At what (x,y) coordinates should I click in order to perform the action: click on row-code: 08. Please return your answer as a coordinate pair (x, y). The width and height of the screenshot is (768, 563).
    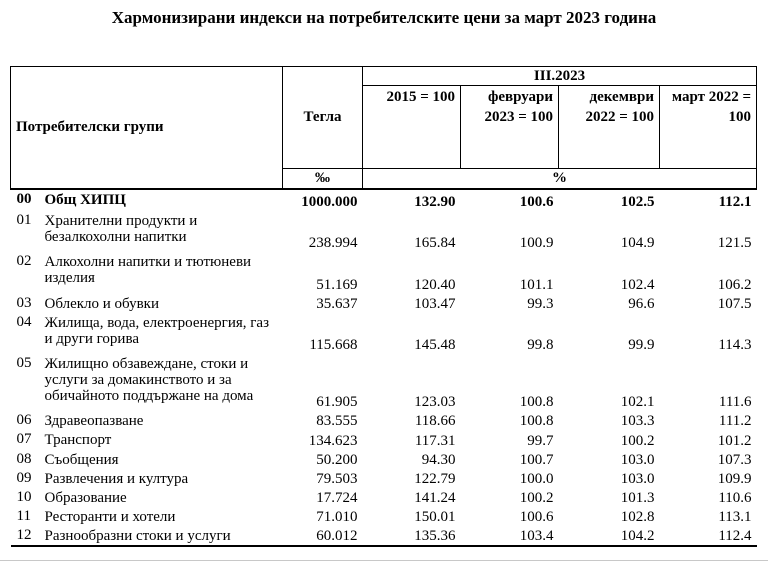
    Looking at the image, I should click on (24, 458).